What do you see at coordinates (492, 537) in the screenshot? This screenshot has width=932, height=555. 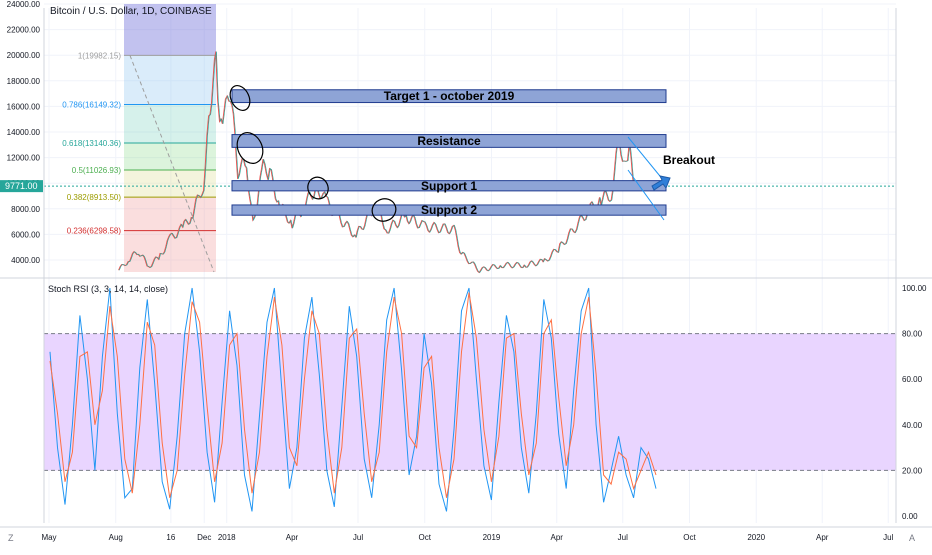 I see `time-tick-label: 2019` at bounding box center [492, 537].